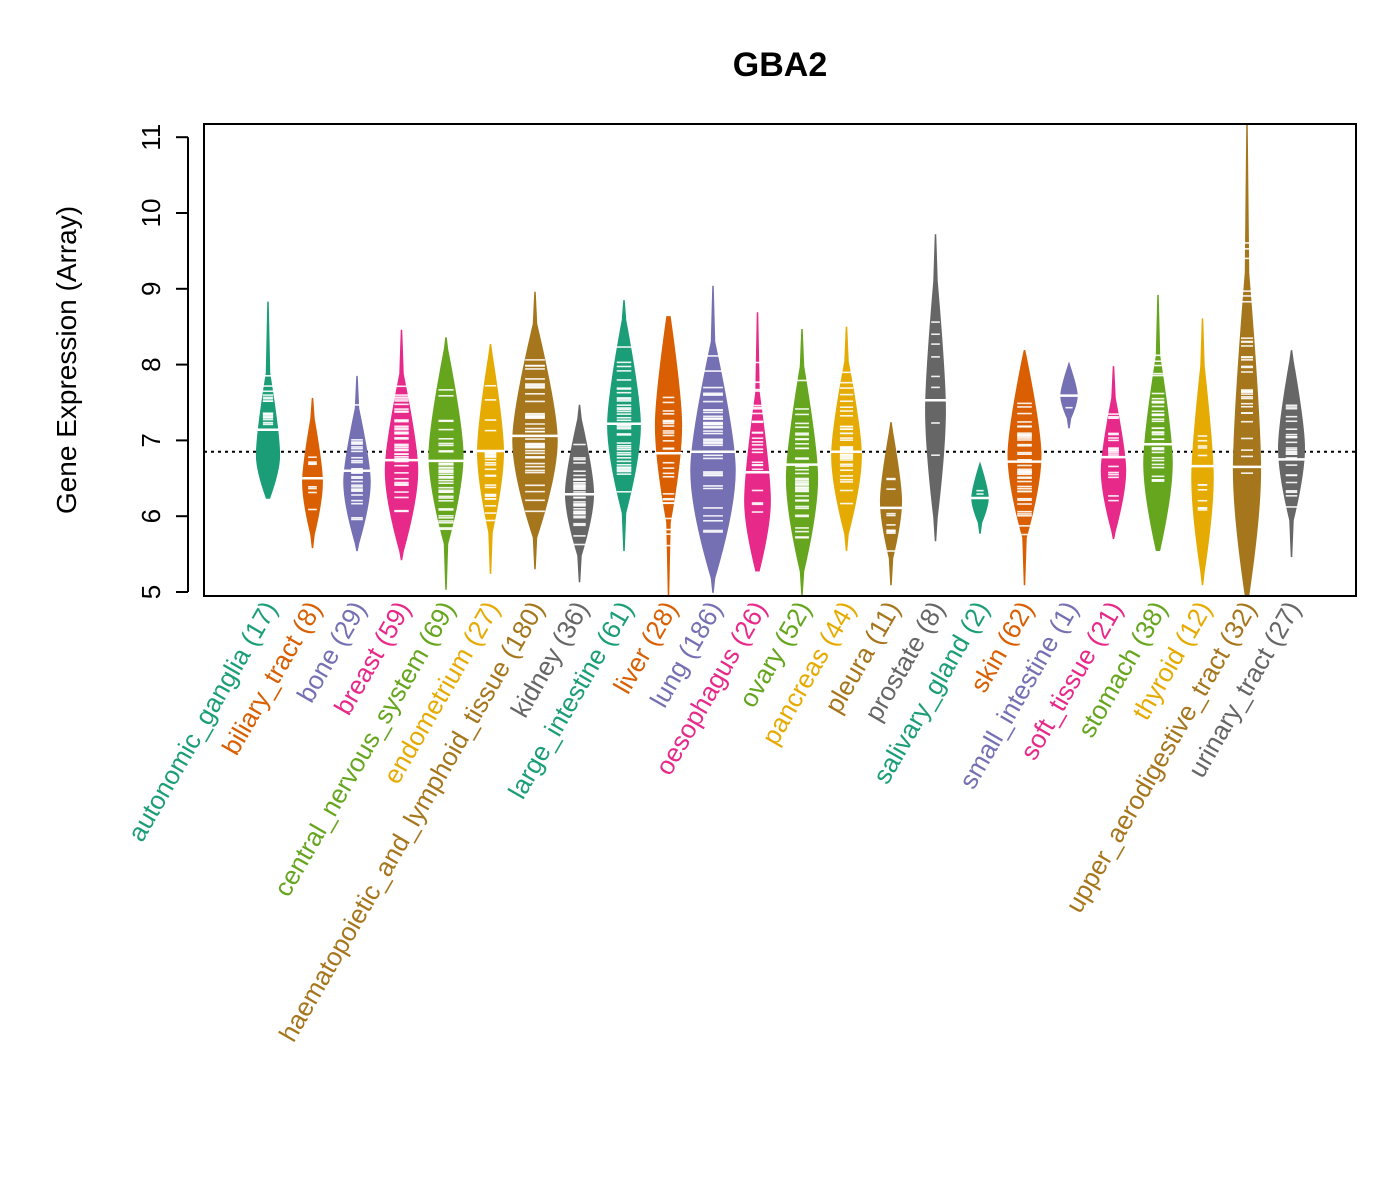 Image resolution: width=1400 pixels, height=1200 pixels. I want to click on y-axis: 5 6 7 8 9 10 11, so click(162, 361).